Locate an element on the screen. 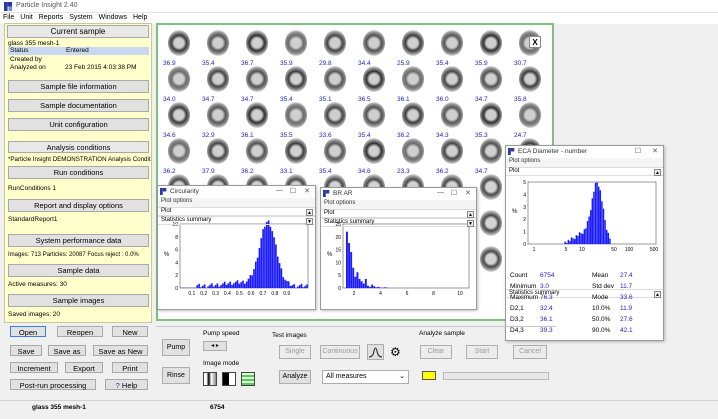  menu-windows: Windows is located at coordinates (112, 17).